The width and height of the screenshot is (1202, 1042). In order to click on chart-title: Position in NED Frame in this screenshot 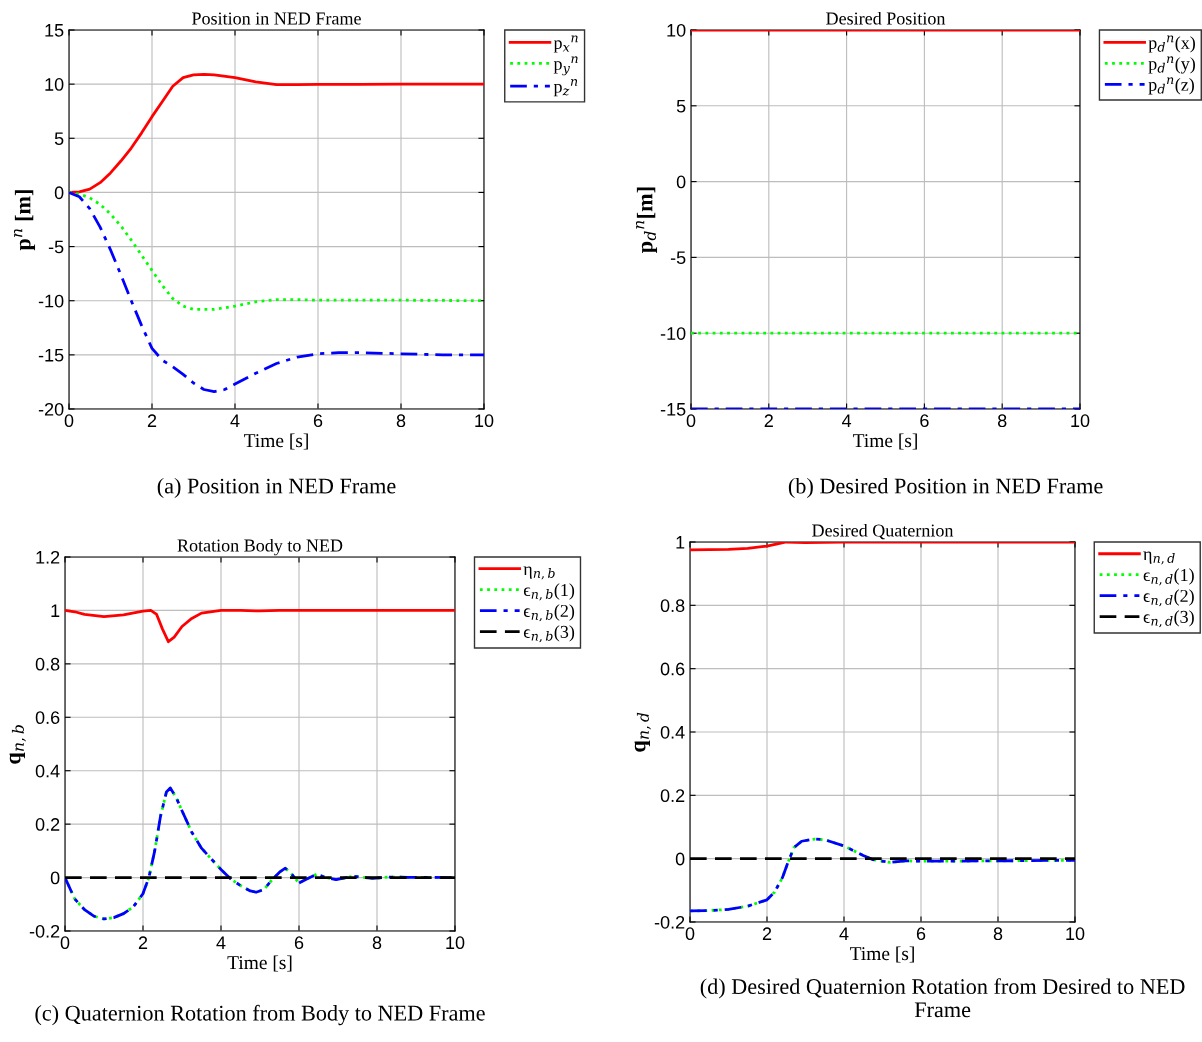, I will do `click(276, 18)`.